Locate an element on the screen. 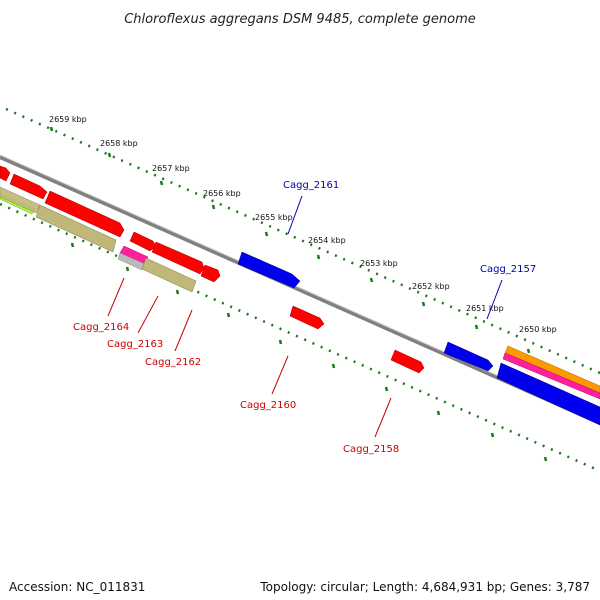 The image size is (600, 600). ruler-label: 2650 kbp is located at coordinates (538, 329).